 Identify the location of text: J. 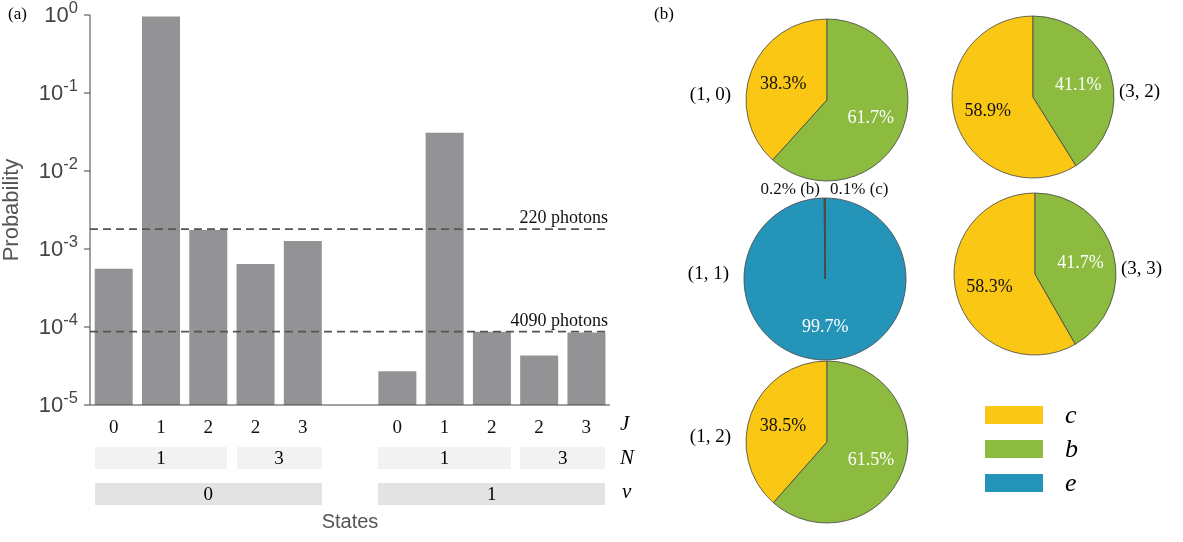
(625, 423).